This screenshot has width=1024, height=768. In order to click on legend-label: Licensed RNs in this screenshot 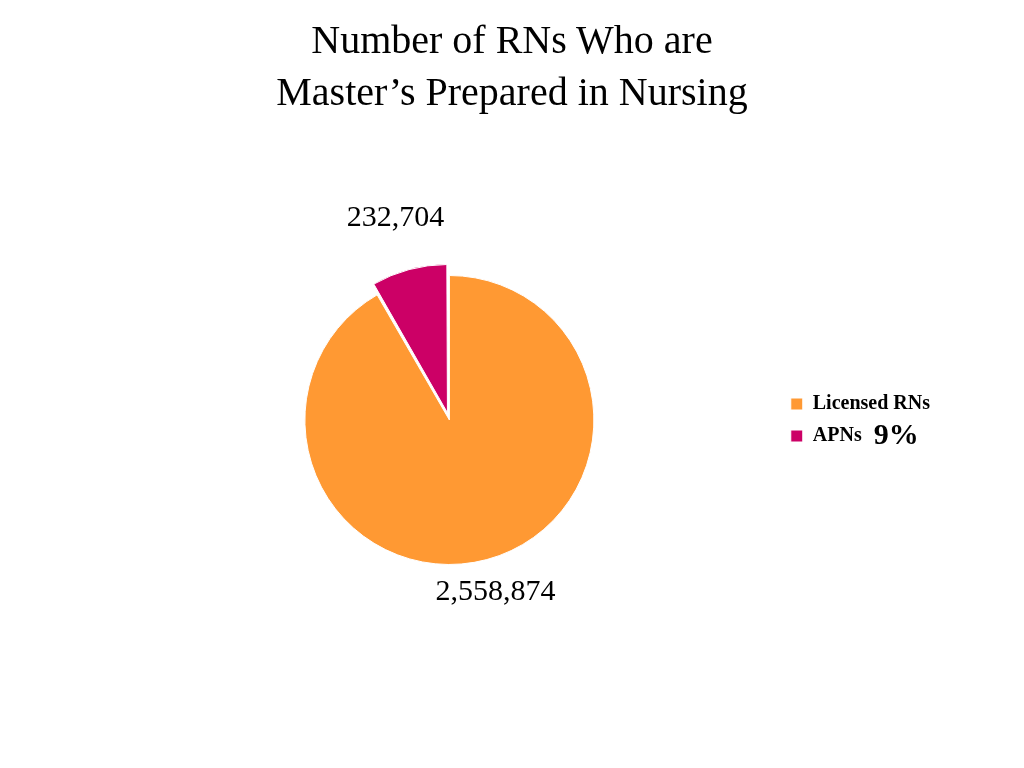, I will do `click(871, 402)`.